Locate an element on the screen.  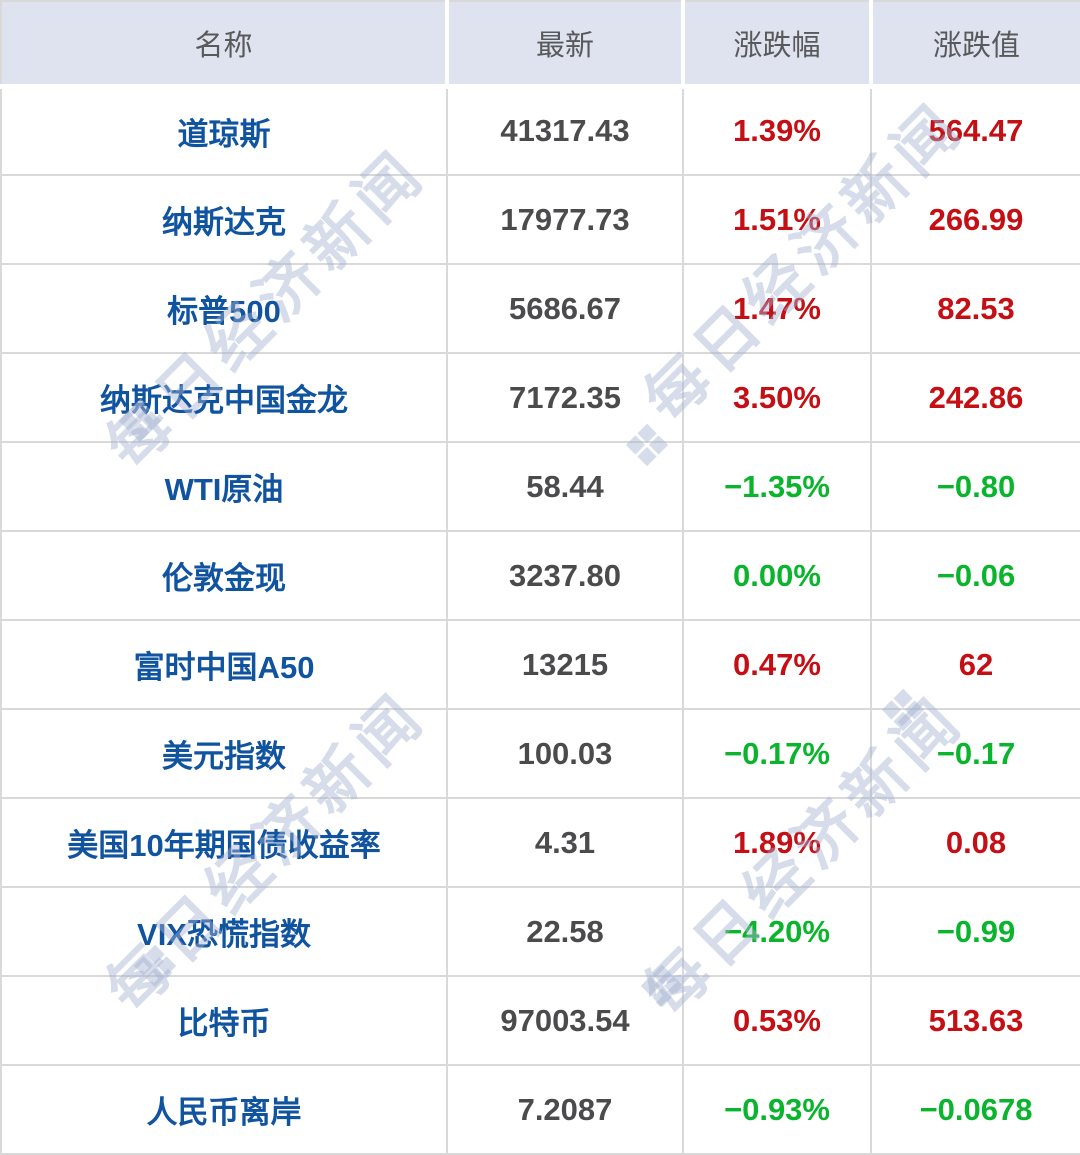
change-value-cell: 242.86 is located at coordinates (975, 397).